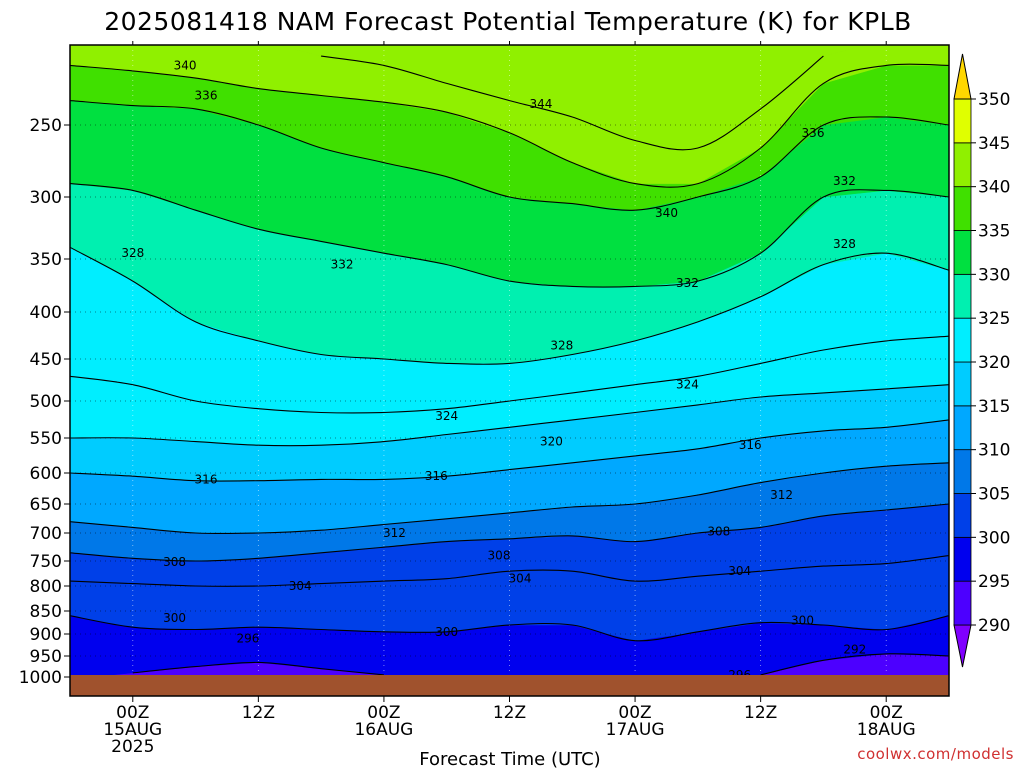 This screenshot has height=768, width=1024. What do you see at coordinates (994, 144) in the screenshot?
I see `colorbar-label: 345` at bounding box center [994, 144].